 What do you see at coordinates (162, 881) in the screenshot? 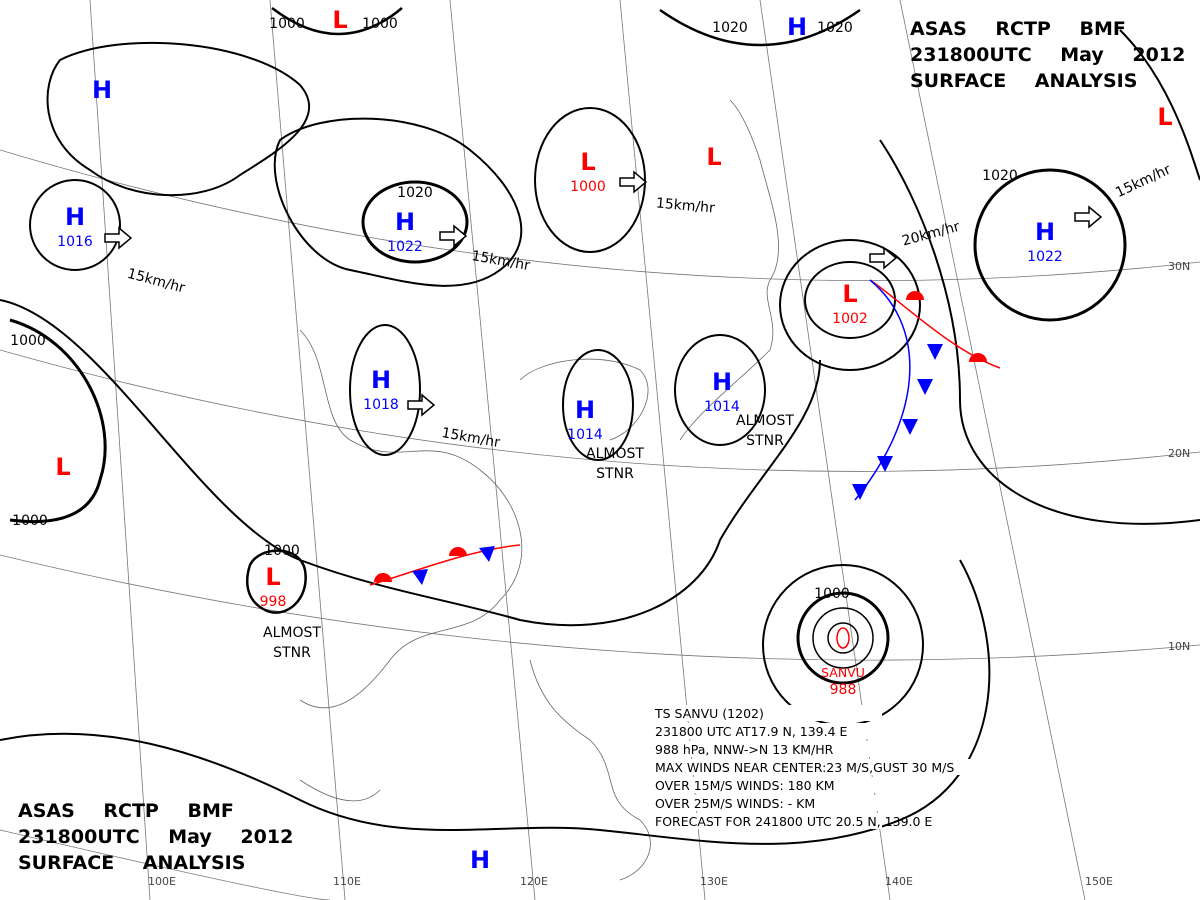
I see `longitude-label: 100E` at bounding box center [162, 881].